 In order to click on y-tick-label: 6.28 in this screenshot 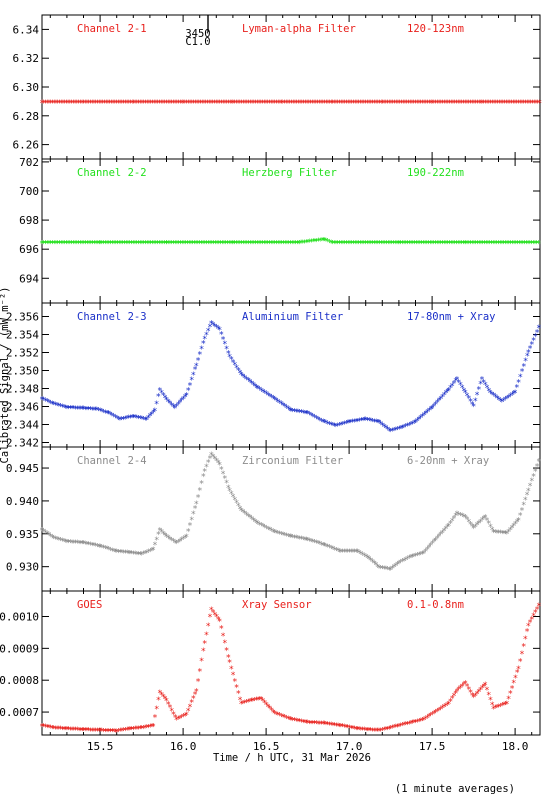, I will do `click(26, 116)`.